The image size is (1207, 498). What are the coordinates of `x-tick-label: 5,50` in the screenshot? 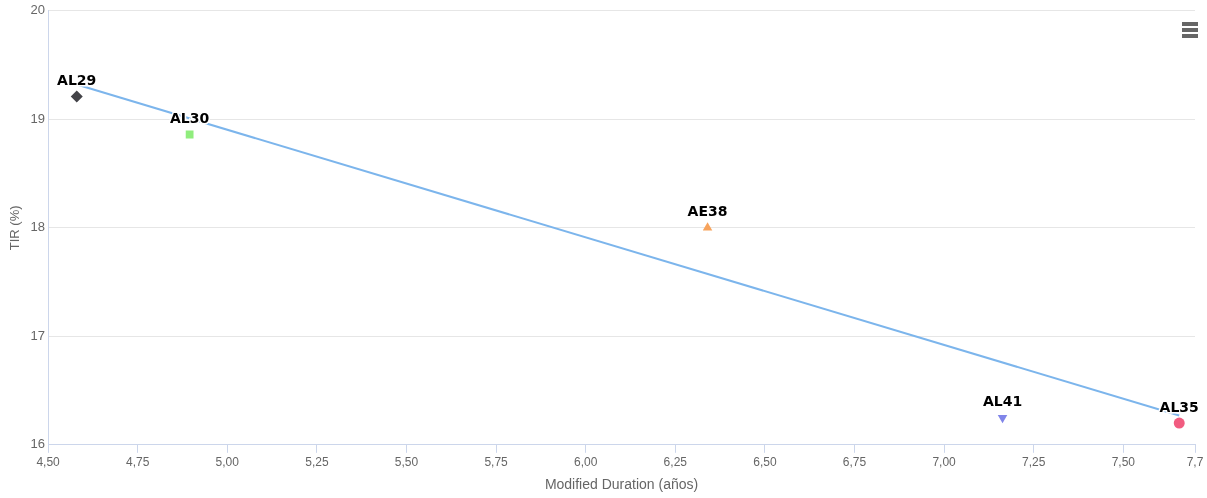 It's located at (406, 462).